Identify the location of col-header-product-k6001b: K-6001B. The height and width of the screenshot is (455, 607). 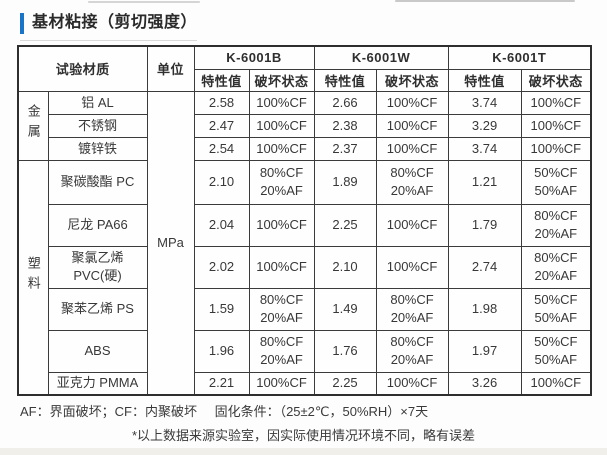
(254, 57).